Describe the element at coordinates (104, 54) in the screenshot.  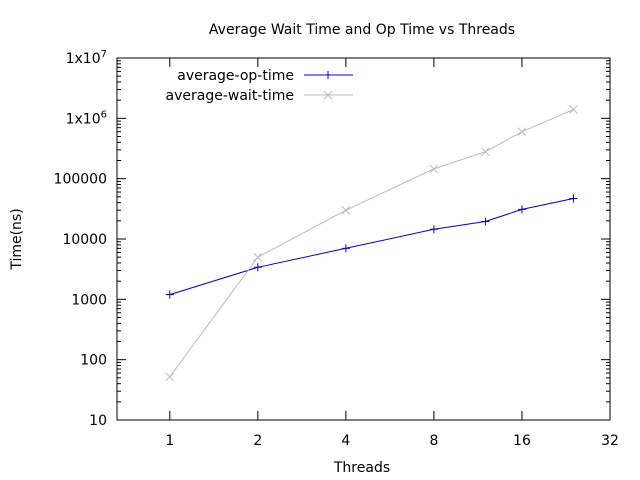
I see `y-tick-label-exponent: 7` at that location.